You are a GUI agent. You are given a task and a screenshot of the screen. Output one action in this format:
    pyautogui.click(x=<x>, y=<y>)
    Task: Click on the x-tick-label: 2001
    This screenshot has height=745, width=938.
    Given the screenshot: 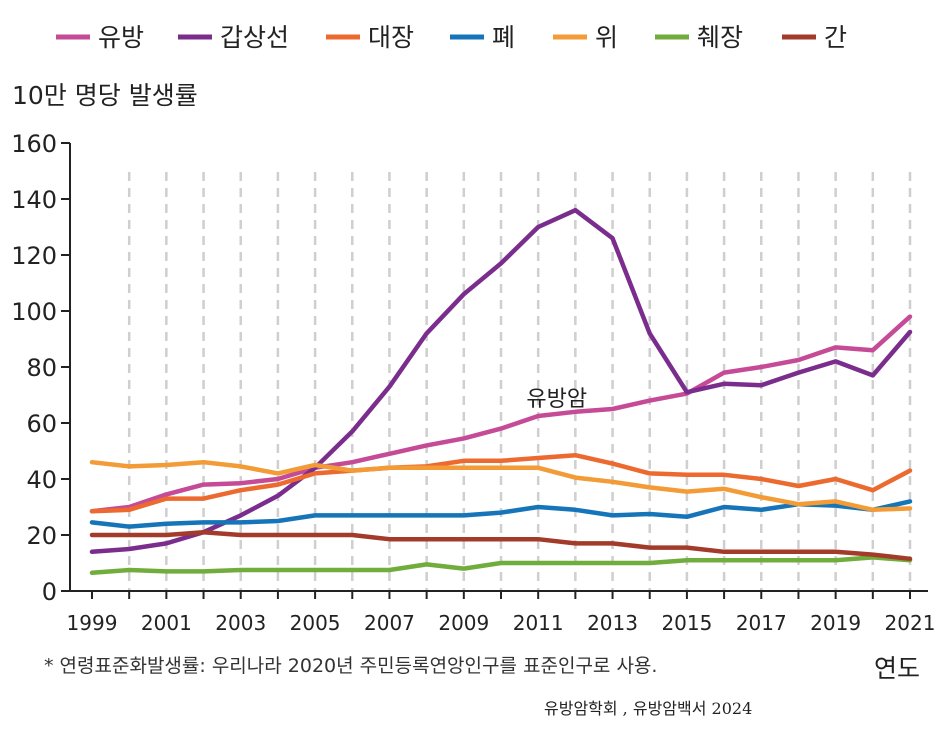 What is the action you would take?
    pyautogui.click(x=166, y=623)
    